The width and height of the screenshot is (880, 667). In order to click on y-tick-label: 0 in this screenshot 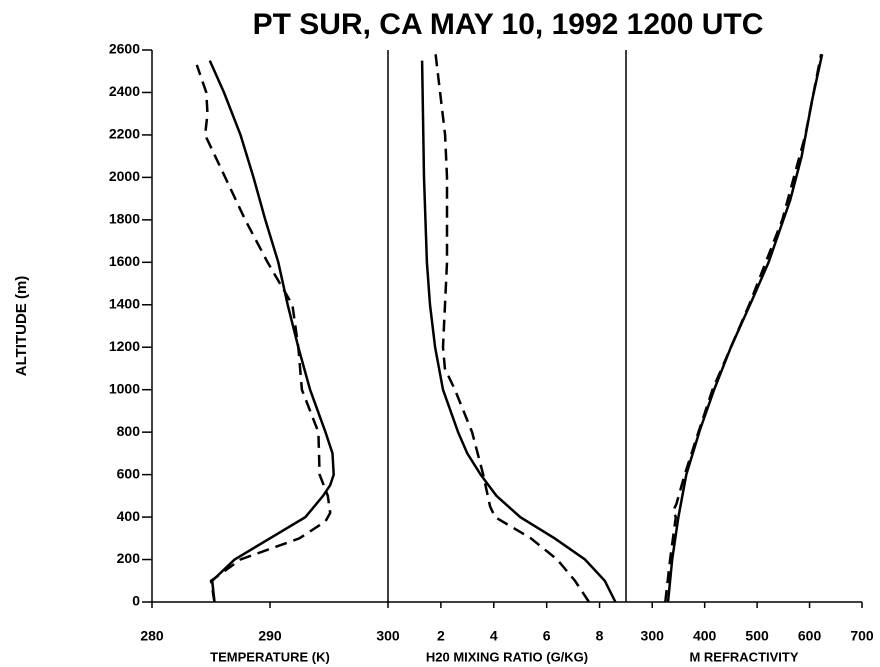, I will do `click(136, 601)`.